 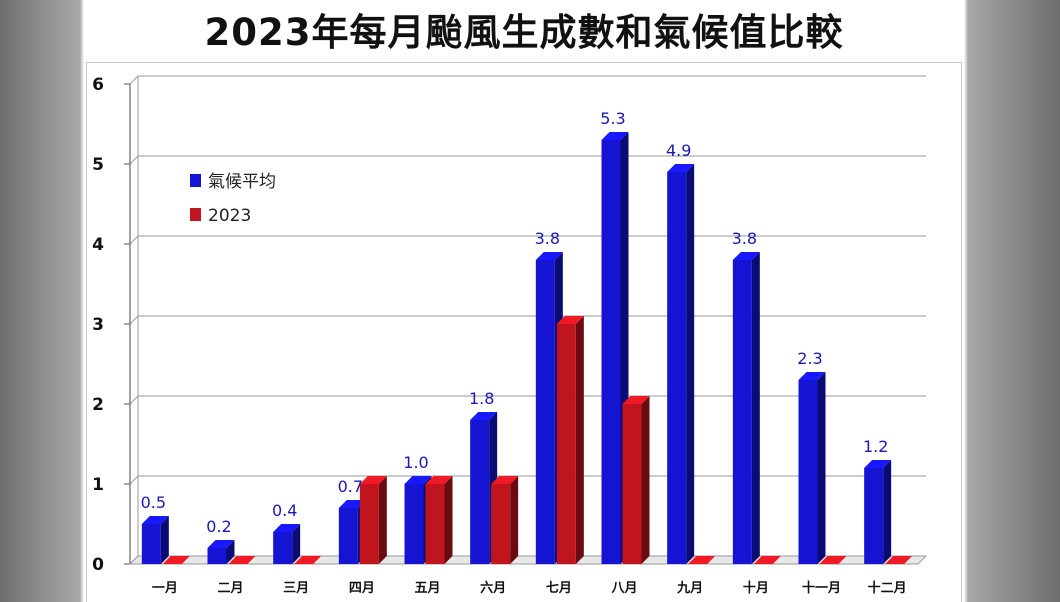 What do you see at coordinates (481, 398) in the screenshot?
I see `data-label-climate: 1.8` at bounding box center [481, 398].